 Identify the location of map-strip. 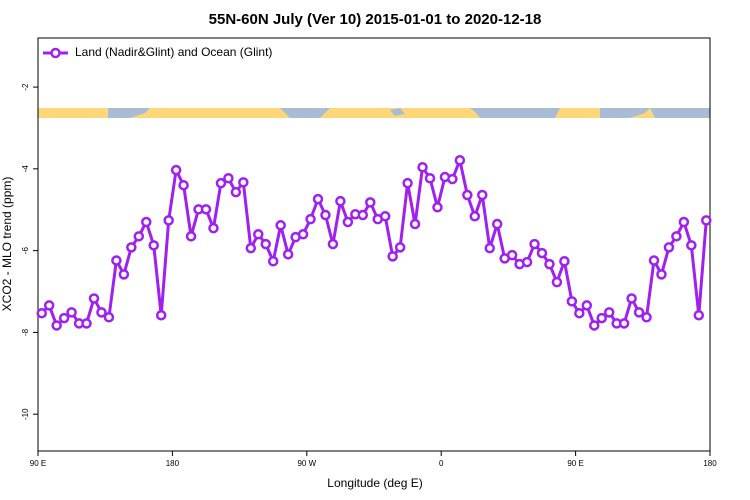
(374, 113).